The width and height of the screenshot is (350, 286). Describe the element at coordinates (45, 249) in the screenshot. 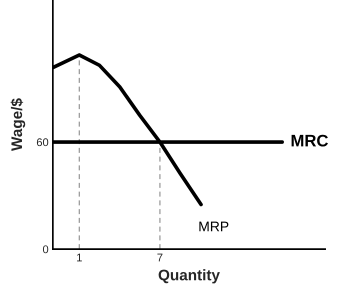

I see `y-tick-label: 0` at that location.